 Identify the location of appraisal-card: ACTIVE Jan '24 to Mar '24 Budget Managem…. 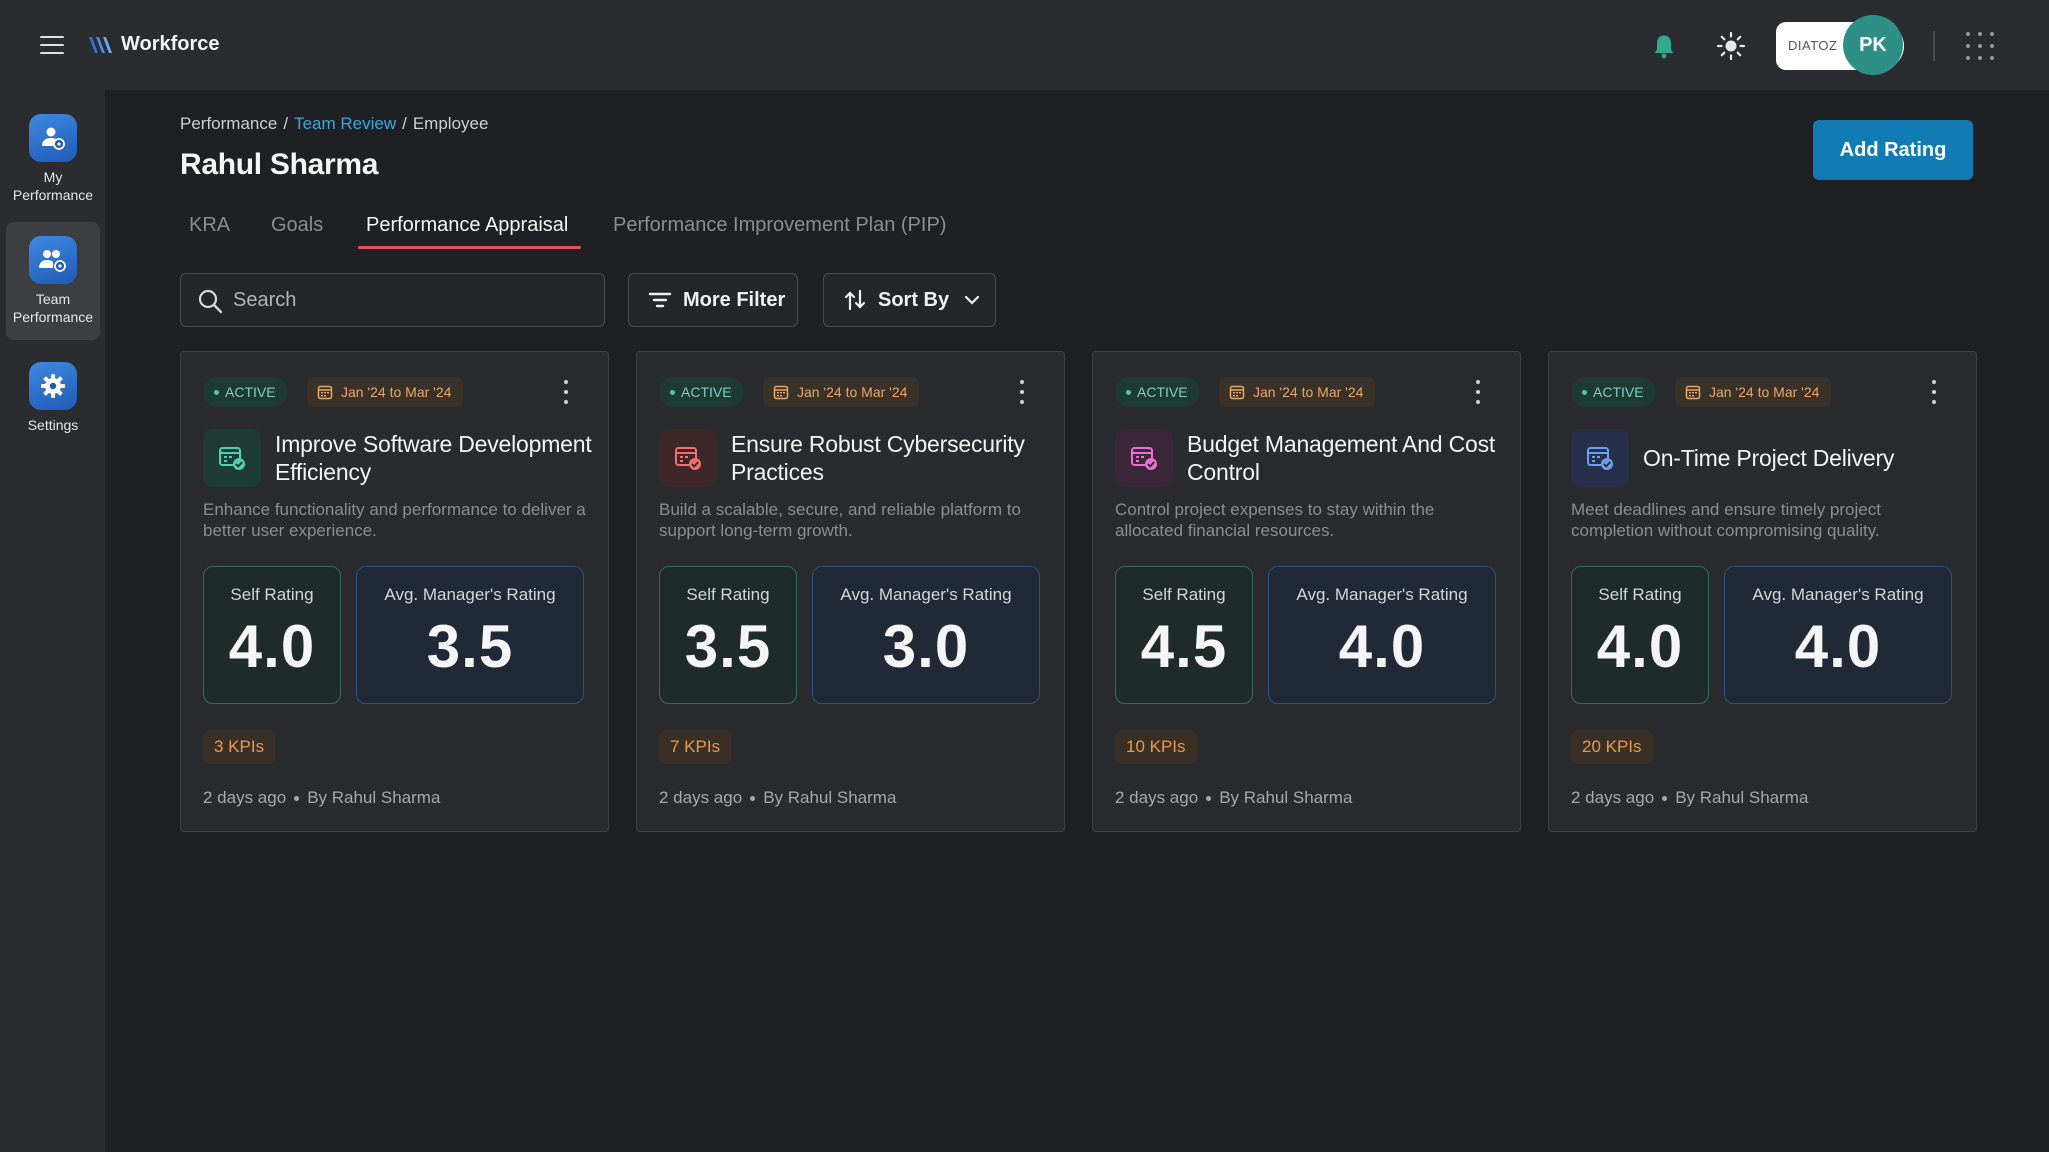
(1306, 591).